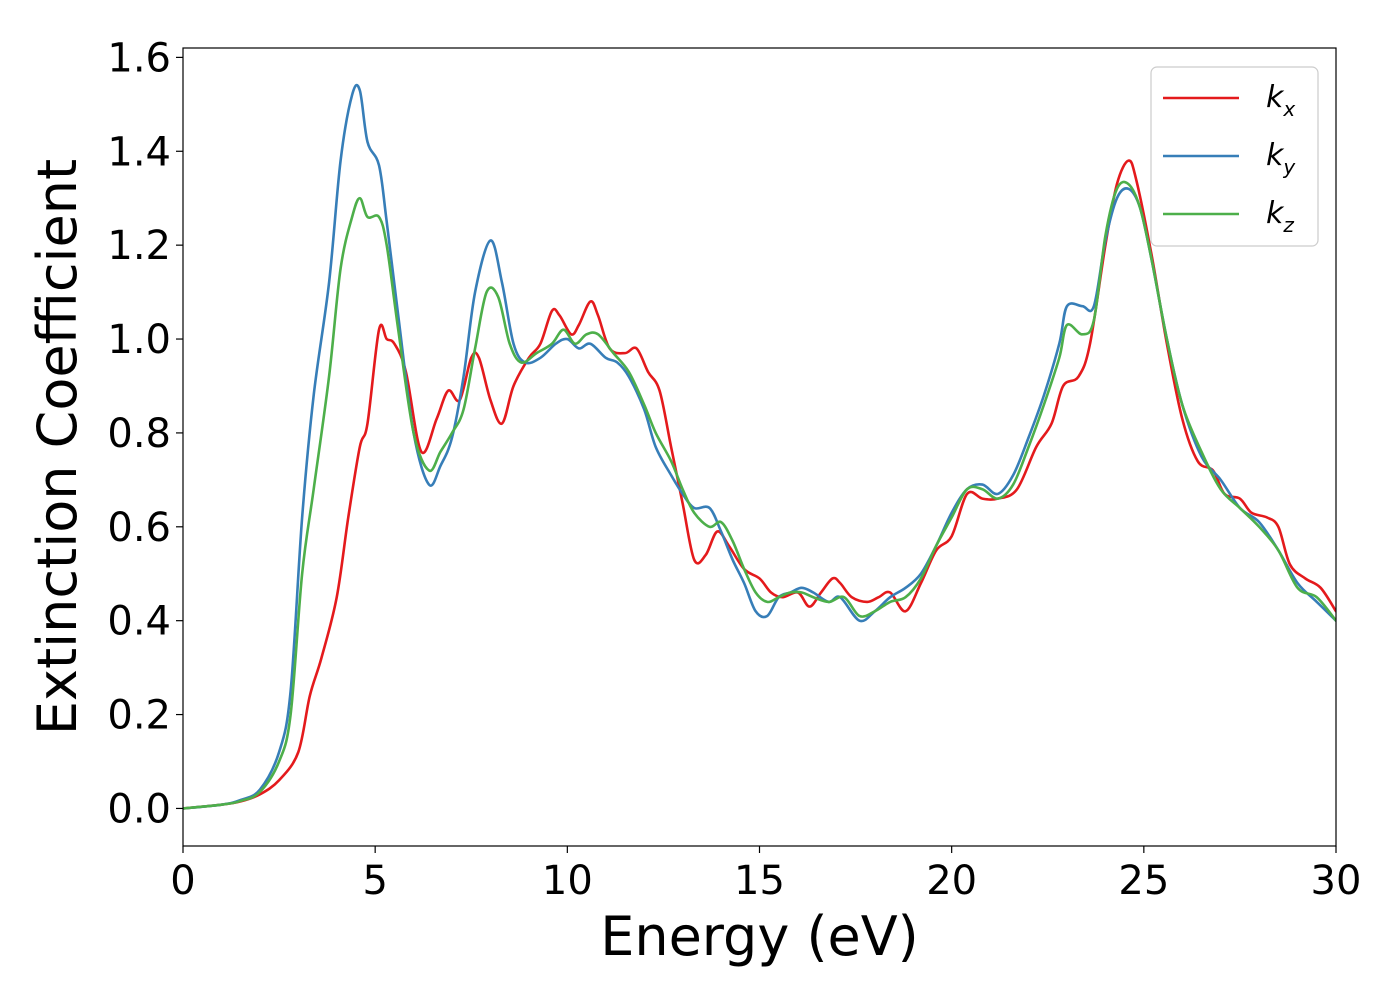  What do you see at coordinates (139, 622) in the screenshot?
I see `y-tick-label: 0.4` at bounding box center [139, 622].